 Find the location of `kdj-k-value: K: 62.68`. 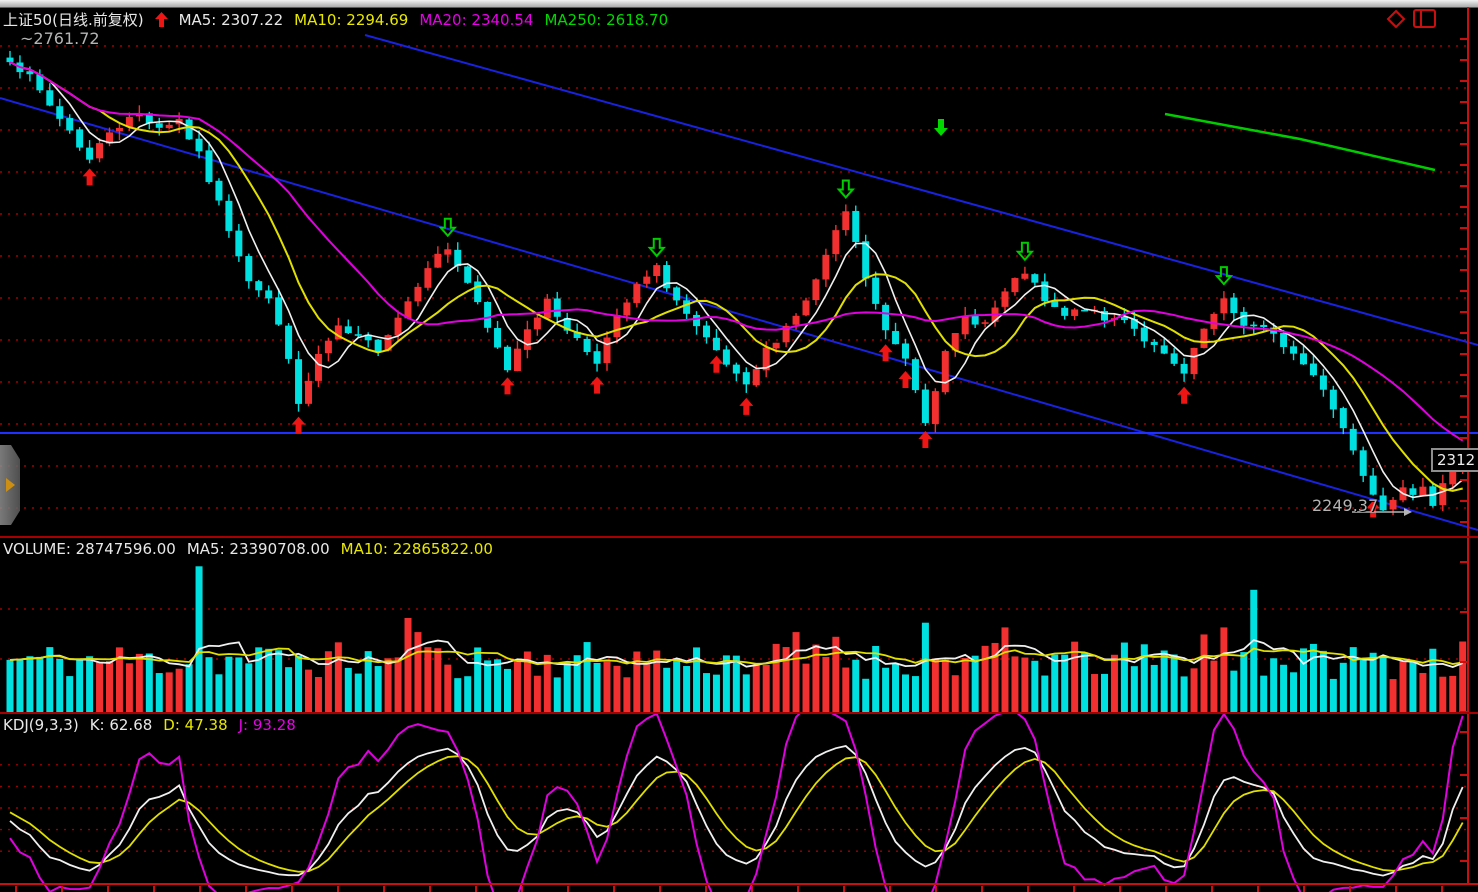

kdj-k-value: K: 62.68 is located at coordinates (121, 725).